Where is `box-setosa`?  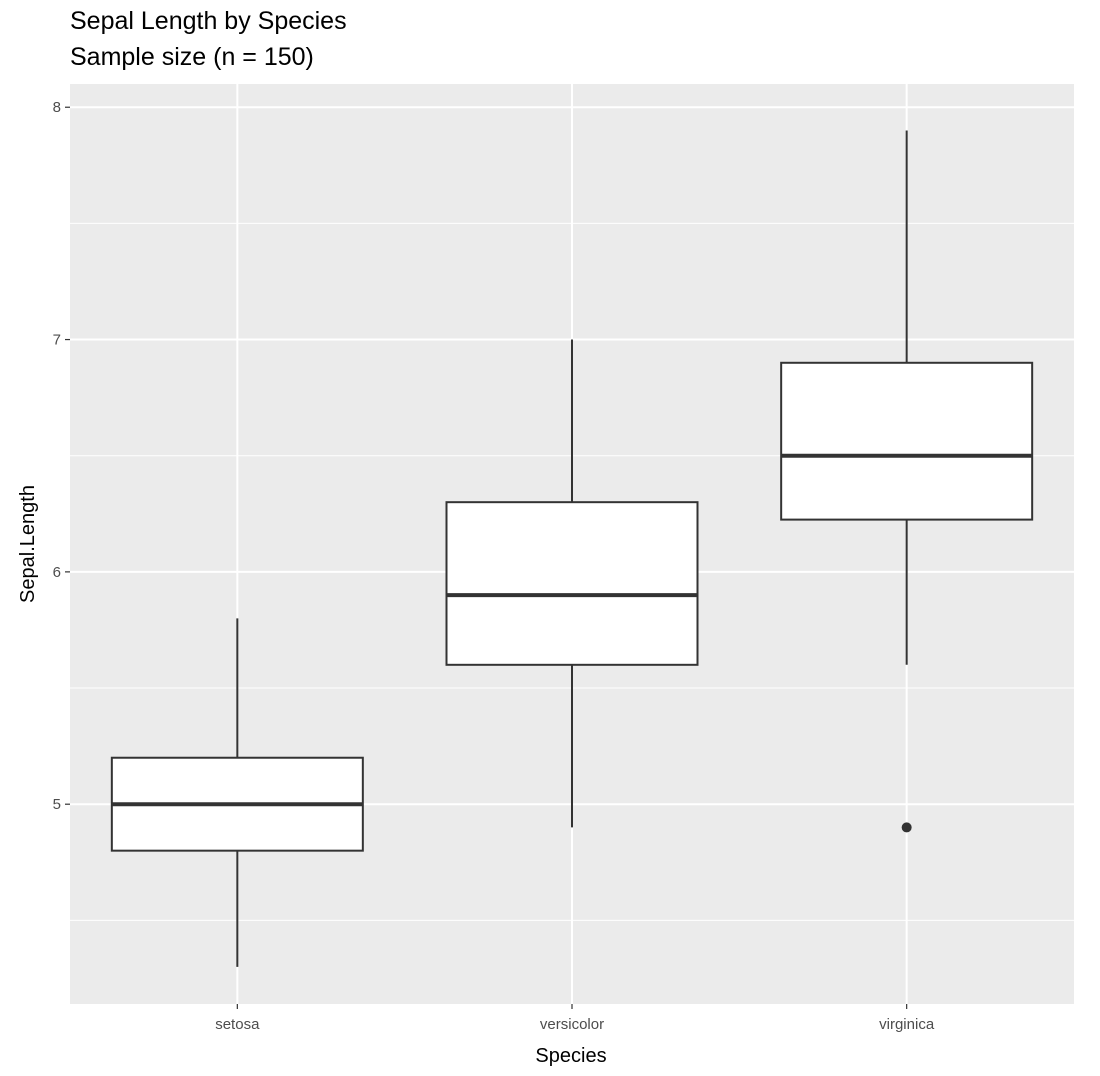 box-setosa is located at coordinates (237, 792).